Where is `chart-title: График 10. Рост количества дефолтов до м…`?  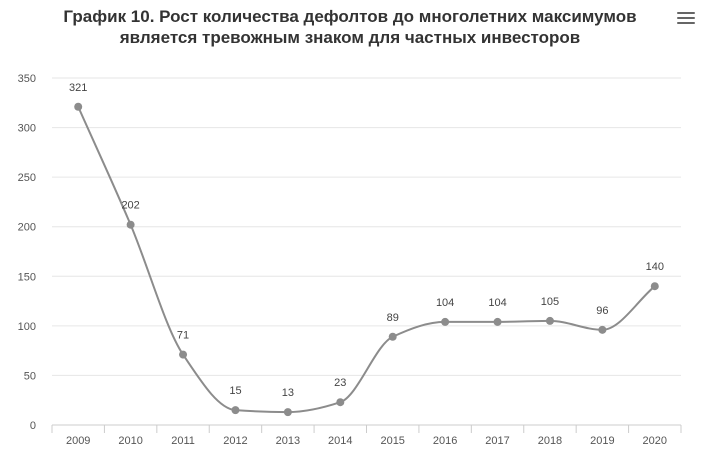
chart-title: График 10. Рост количества дефолтов до м… is located at coordinates (350, 27).